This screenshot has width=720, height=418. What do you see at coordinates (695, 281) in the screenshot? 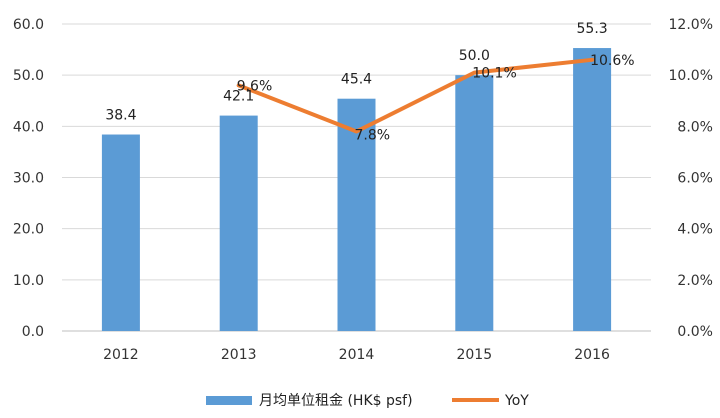
I see `right-tick-label: 2.0%` at bounding box center [695, 281].